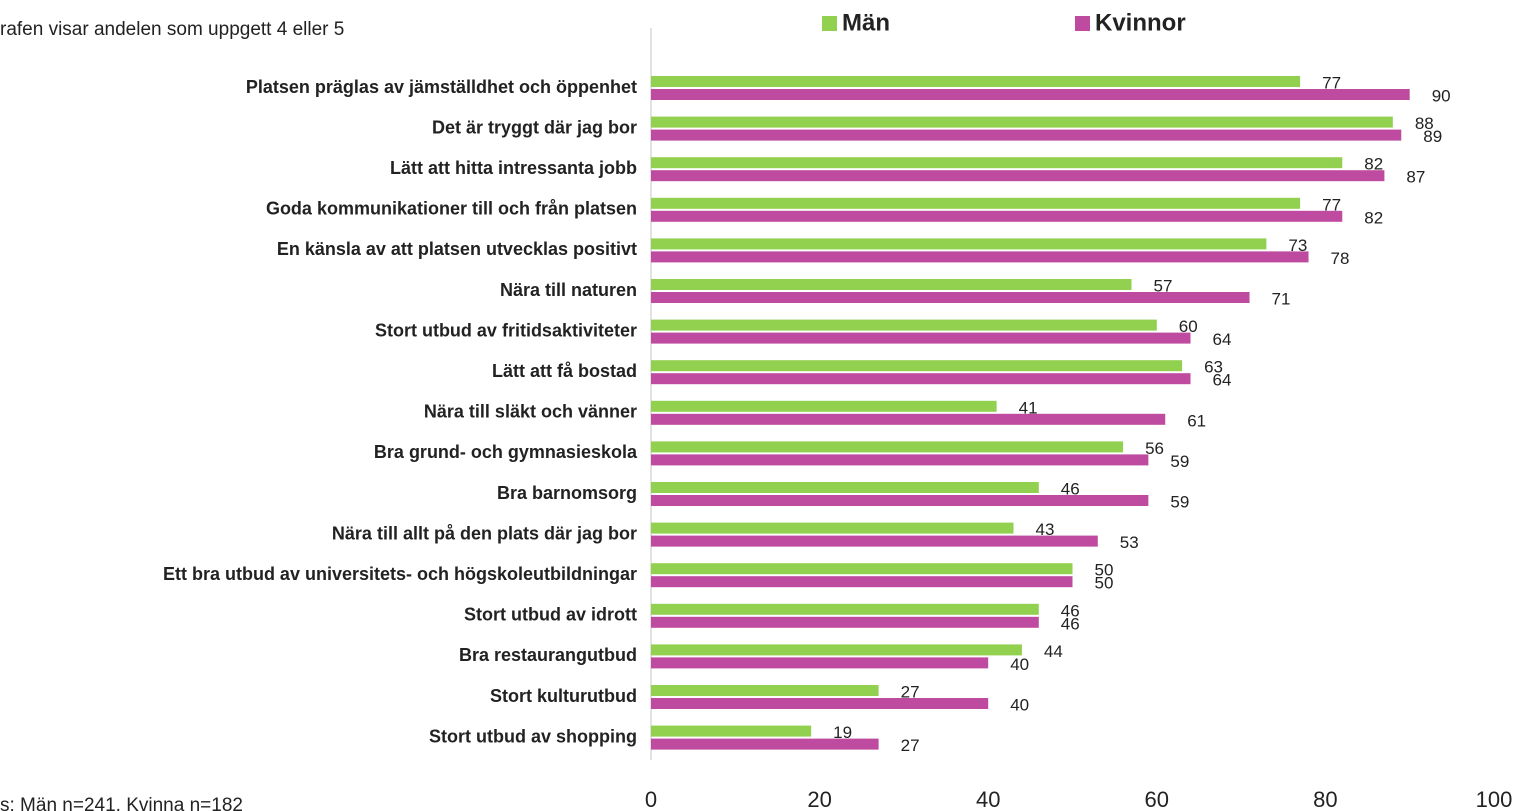  What do you see at coordinates (988, 799) in the screenshot?
I see `x-tick-label: 40` at bounding box center [988, 799].